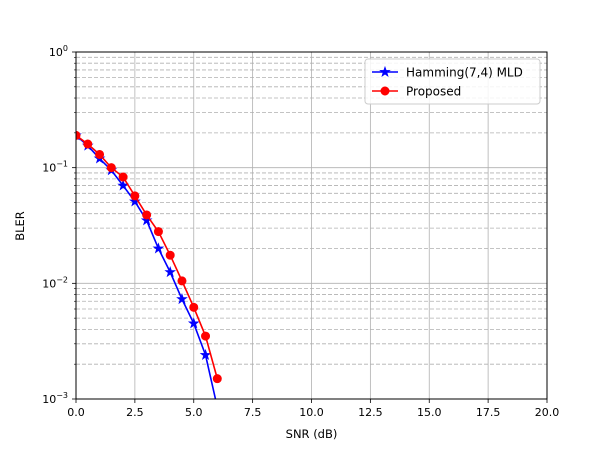 The width and height of the screenshot is (607, 450). Describe the element at coordinates (488, 412) in the screenshot. I see `x-tick-label: 17.5` at that location.